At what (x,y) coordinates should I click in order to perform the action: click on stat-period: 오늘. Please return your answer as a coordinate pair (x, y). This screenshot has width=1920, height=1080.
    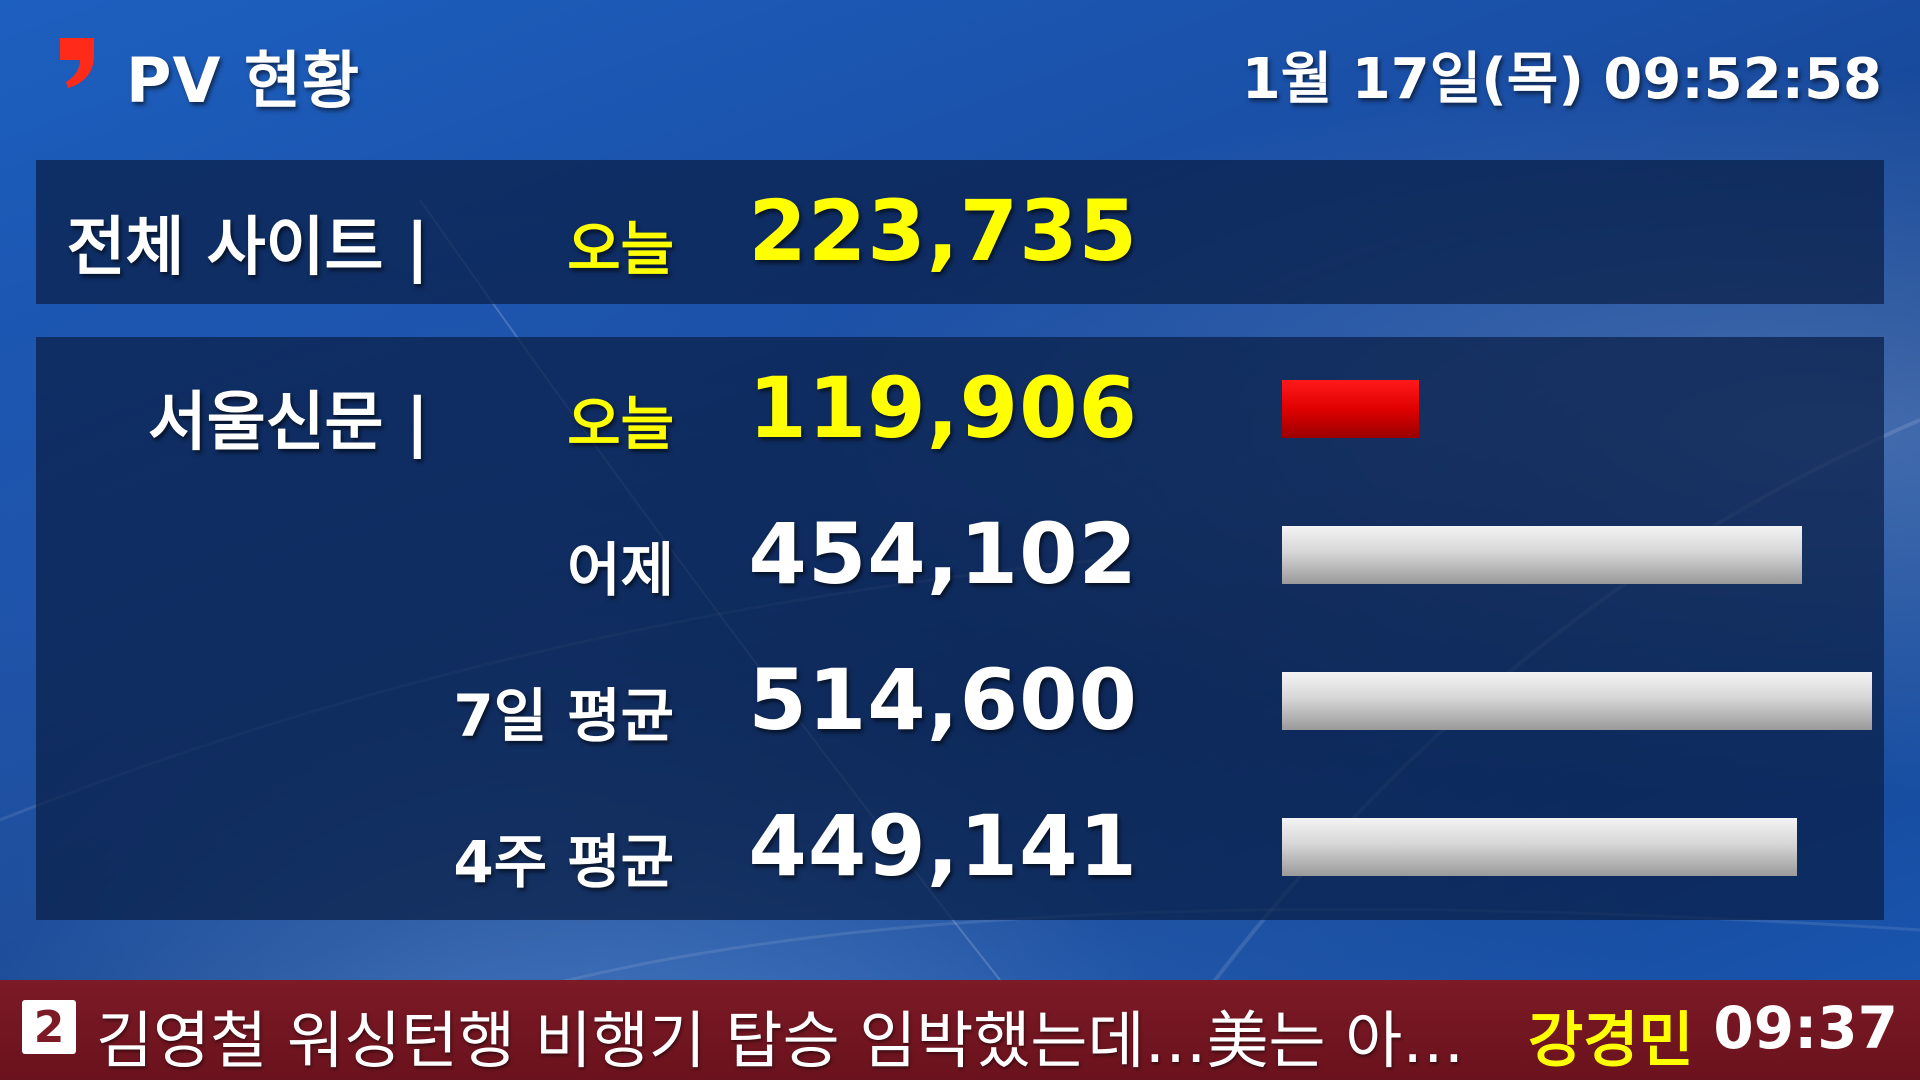
    Looking at the image, I should click on (620, 424).